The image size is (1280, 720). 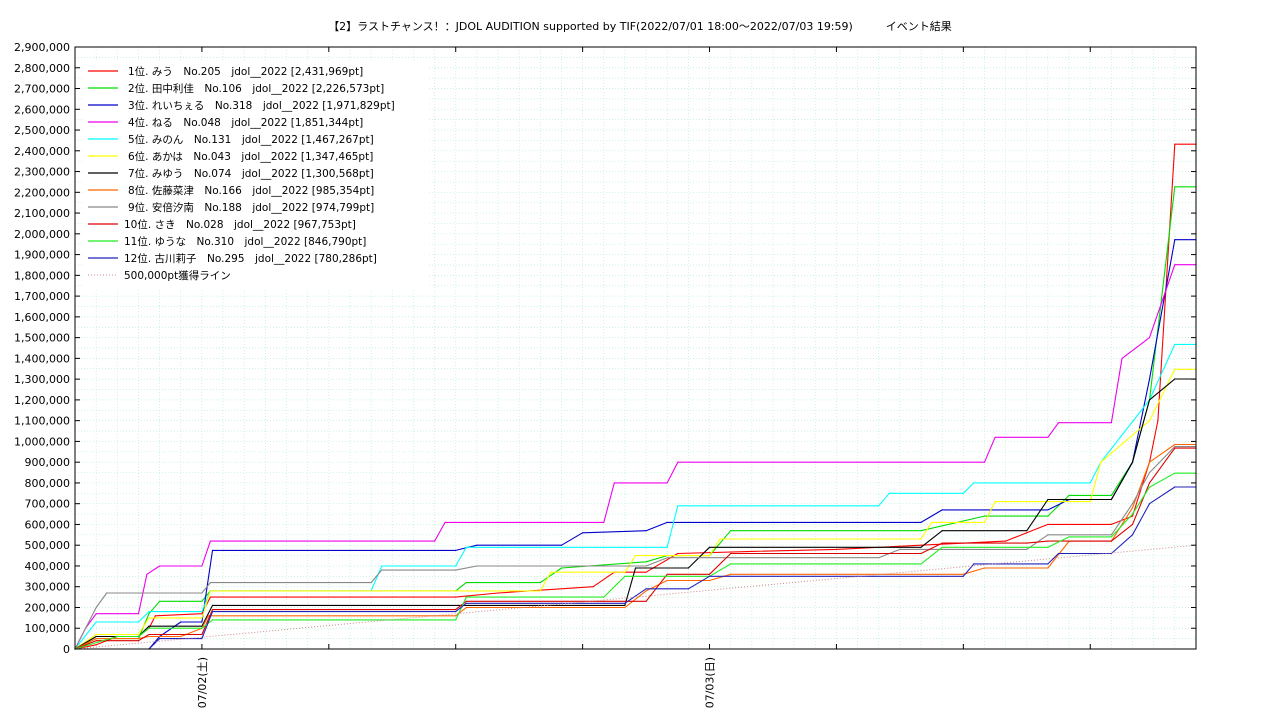 What do you see at coordinates (42, 68) in the screenshot?
I see `y-tick-label: 2,800,000` at bounding box center [42, 68].